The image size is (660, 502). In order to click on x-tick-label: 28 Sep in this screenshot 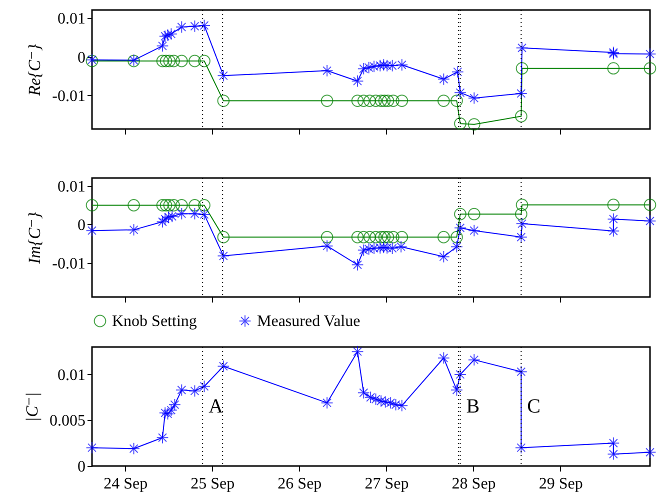, I will do `click(474, 484)`.